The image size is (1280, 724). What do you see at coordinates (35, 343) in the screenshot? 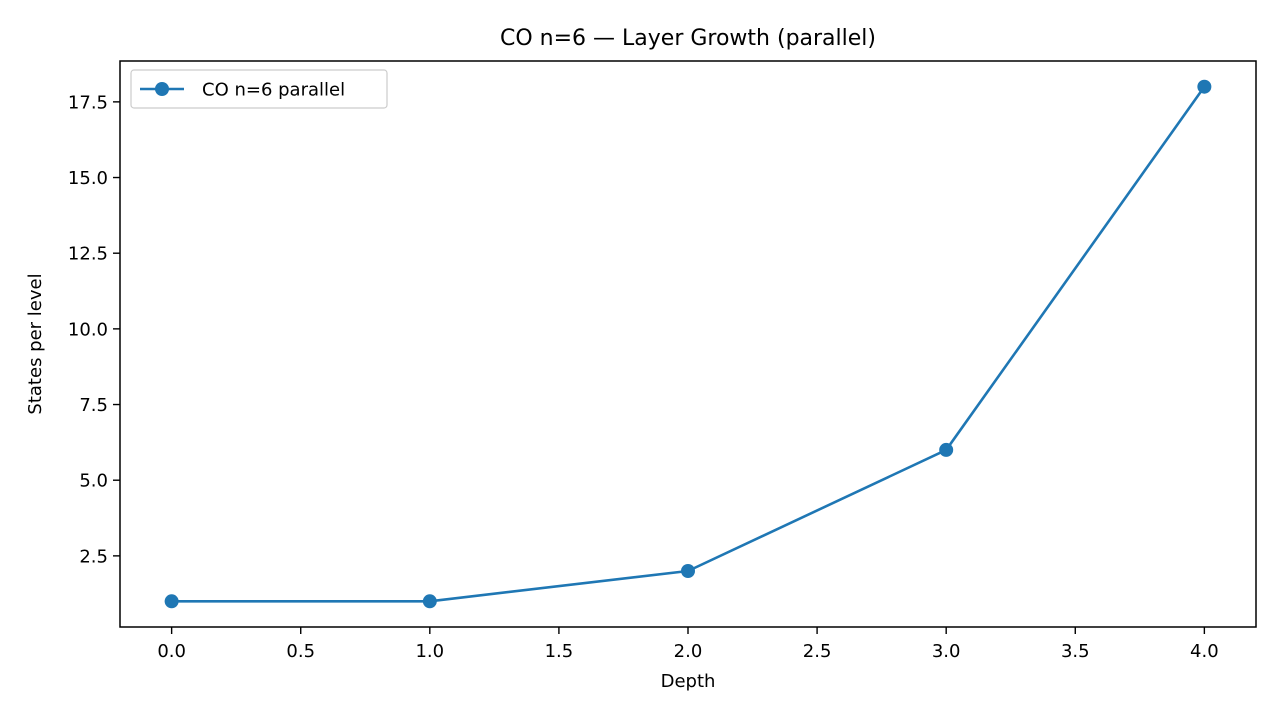
I see `y-axis-label: States per level` at bounding box center [35, 343].